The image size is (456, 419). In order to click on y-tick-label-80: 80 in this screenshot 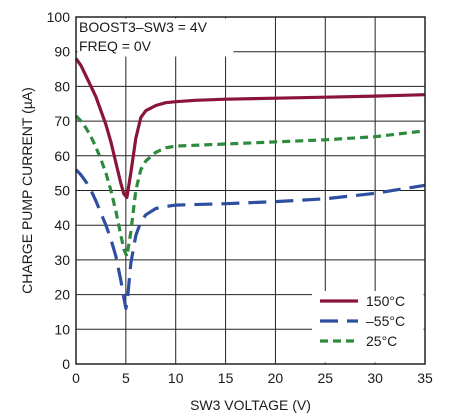, I will do `click(62, 86)`.